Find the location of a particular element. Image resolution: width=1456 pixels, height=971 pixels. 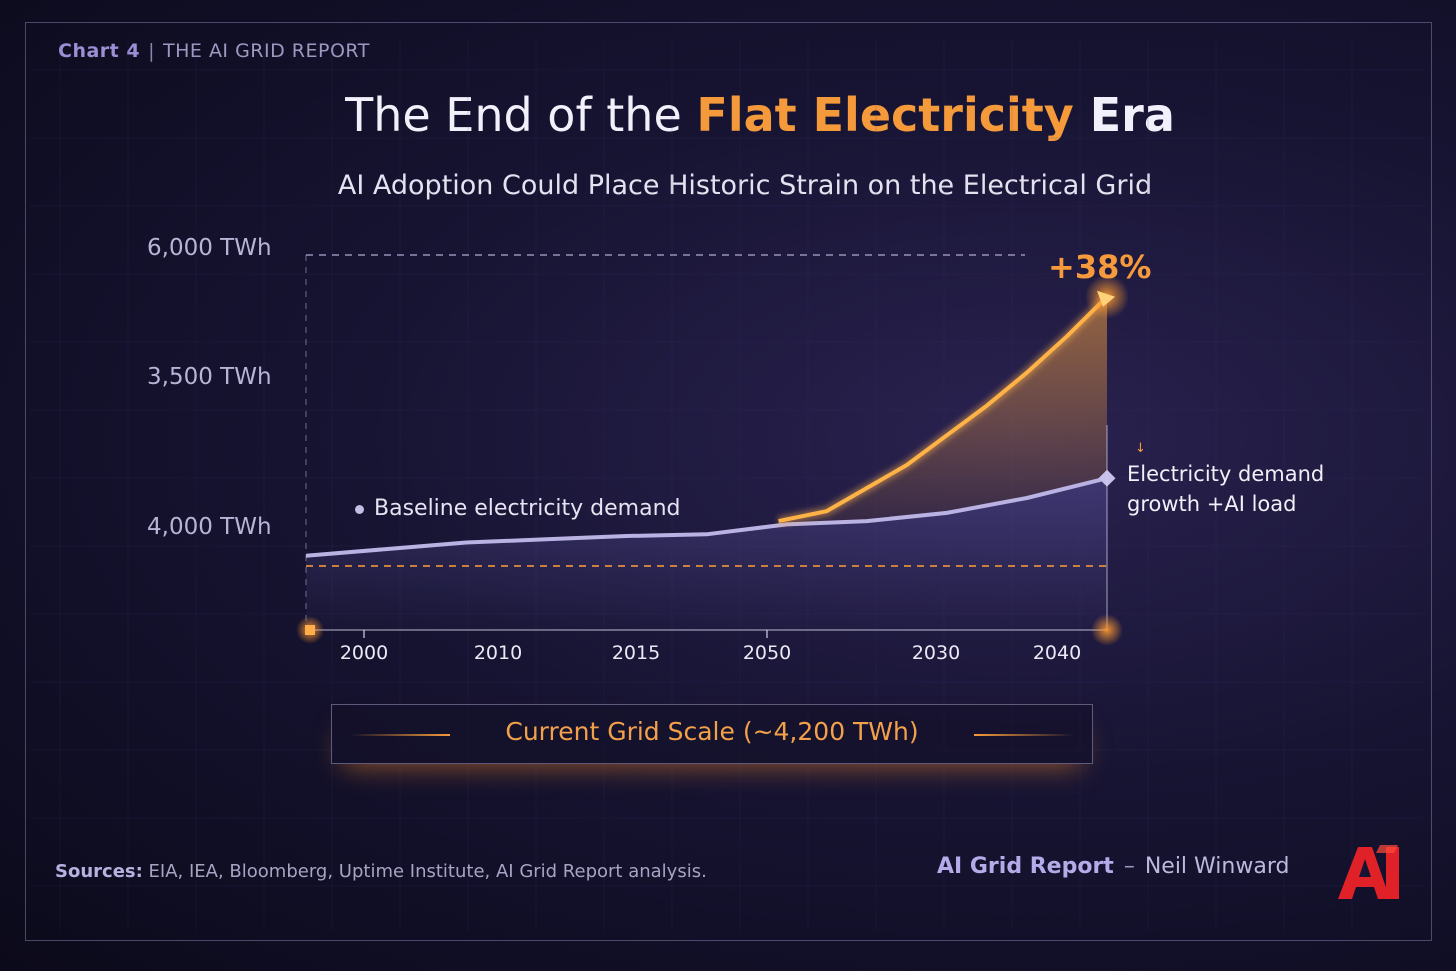

baseline-dot-icon is located at coordinates (359, 509).